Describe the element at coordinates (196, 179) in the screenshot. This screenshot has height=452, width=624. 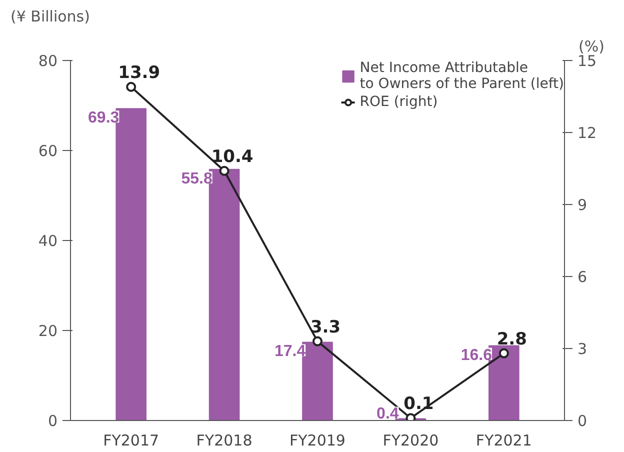
I see `data-label: 55.8` at that location.